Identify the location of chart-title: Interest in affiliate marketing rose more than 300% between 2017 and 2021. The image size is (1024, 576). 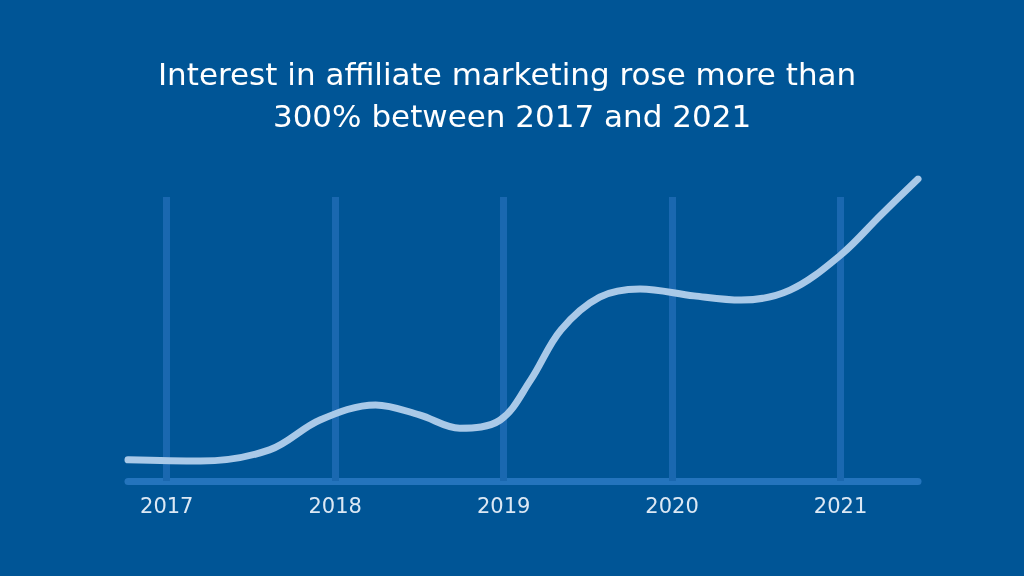
(512, 95).